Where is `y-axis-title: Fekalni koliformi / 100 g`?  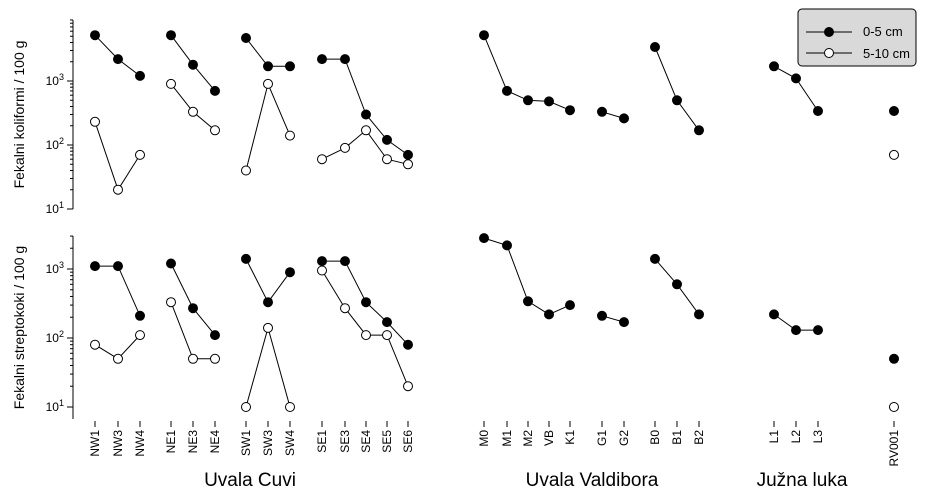
y-axis-title: Fekalni koliformi / 100 g is located at coordinates (19, 115).